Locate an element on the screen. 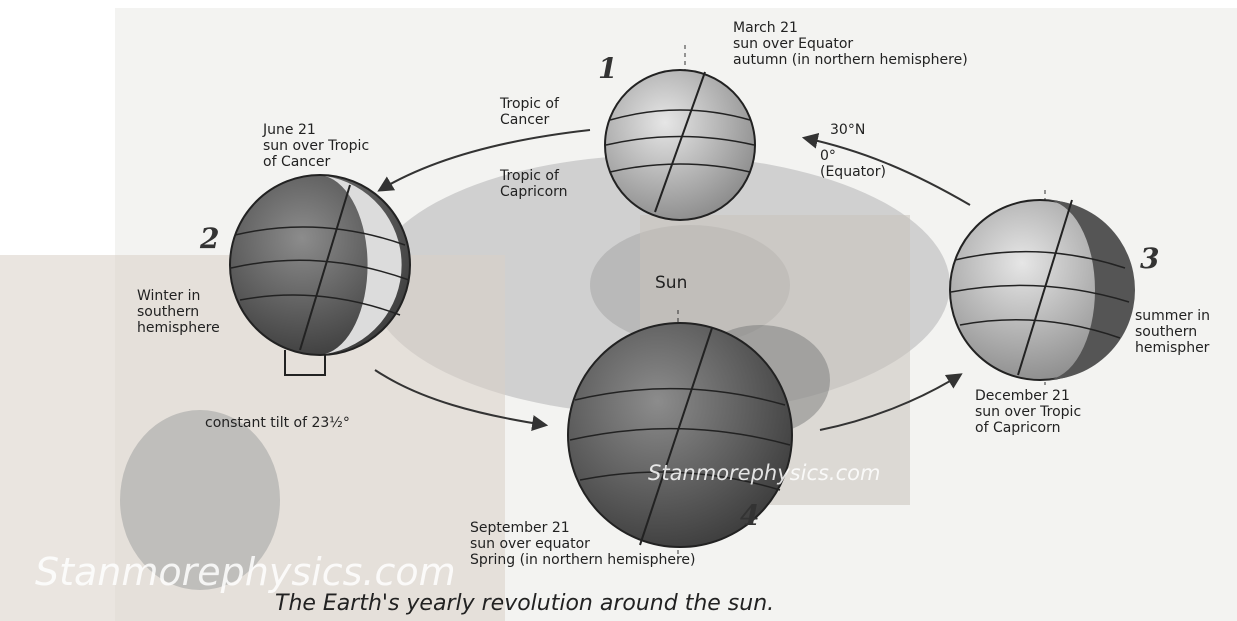  label-line: hemispher is located at coordinates (1172, 348).